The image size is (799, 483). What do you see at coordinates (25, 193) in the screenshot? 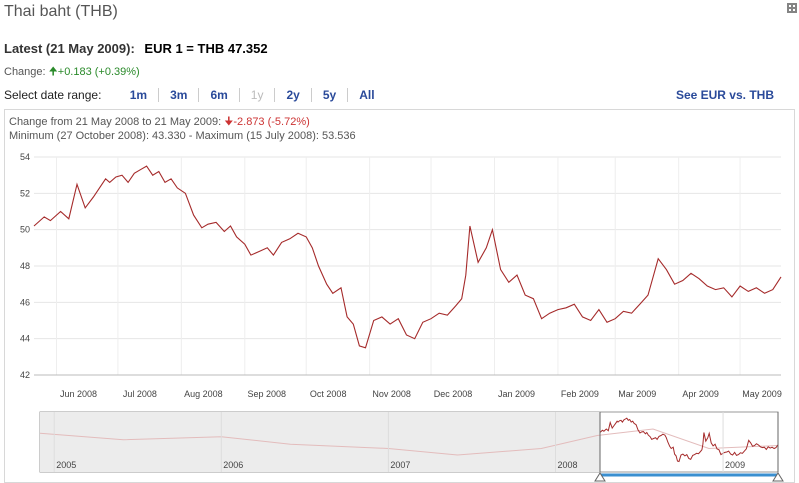
I see `y-tick-label: 52` at bounding box center [25, 193].